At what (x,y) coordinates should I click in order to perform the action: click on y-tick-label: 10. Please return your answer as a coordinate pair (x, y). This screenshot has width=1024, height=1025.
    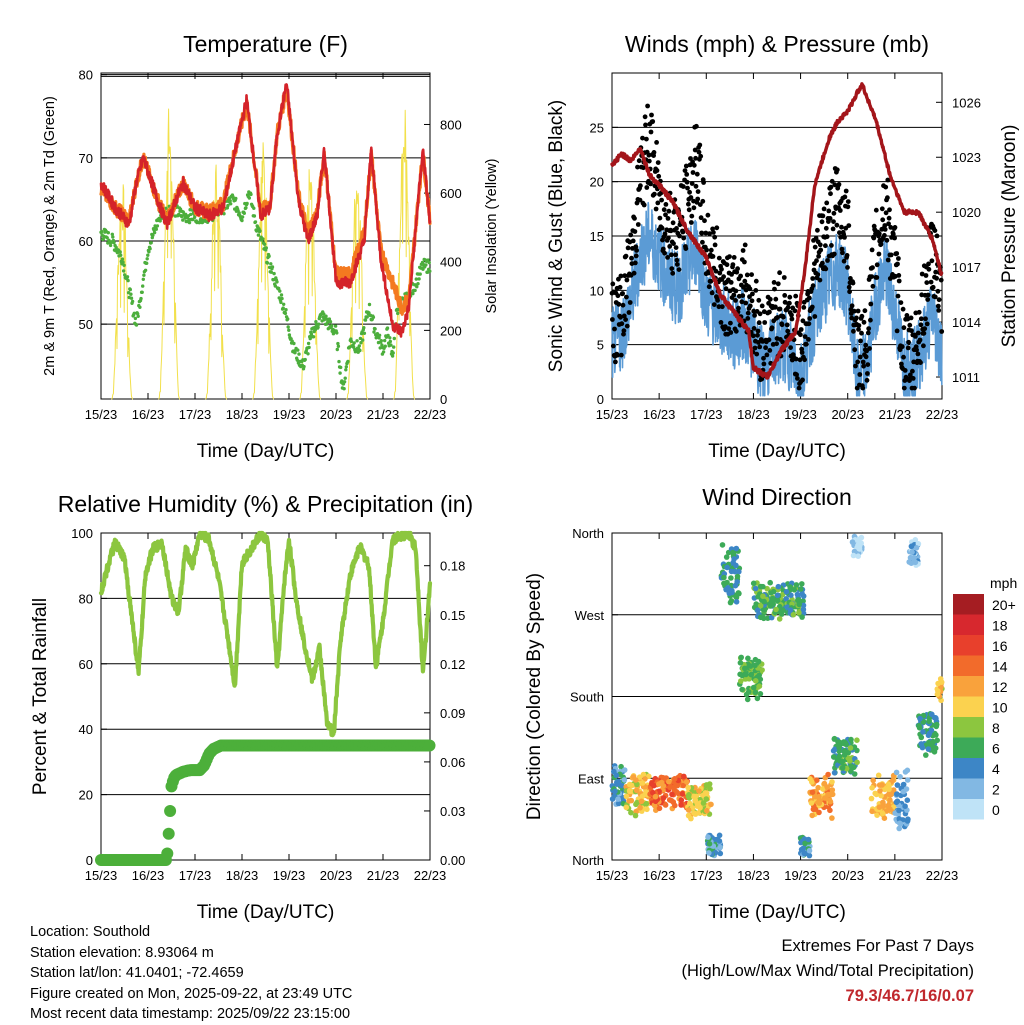
    Looking at the image, I should click on (597, 290).